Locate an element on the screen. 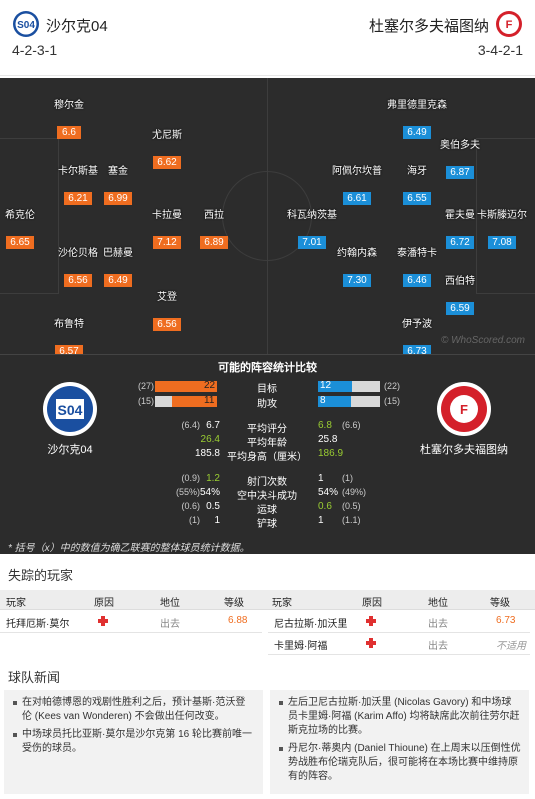 This screenshot has height=799, width=535. away-formation: 3-4-2-1 is located at coordinates (500, 50).